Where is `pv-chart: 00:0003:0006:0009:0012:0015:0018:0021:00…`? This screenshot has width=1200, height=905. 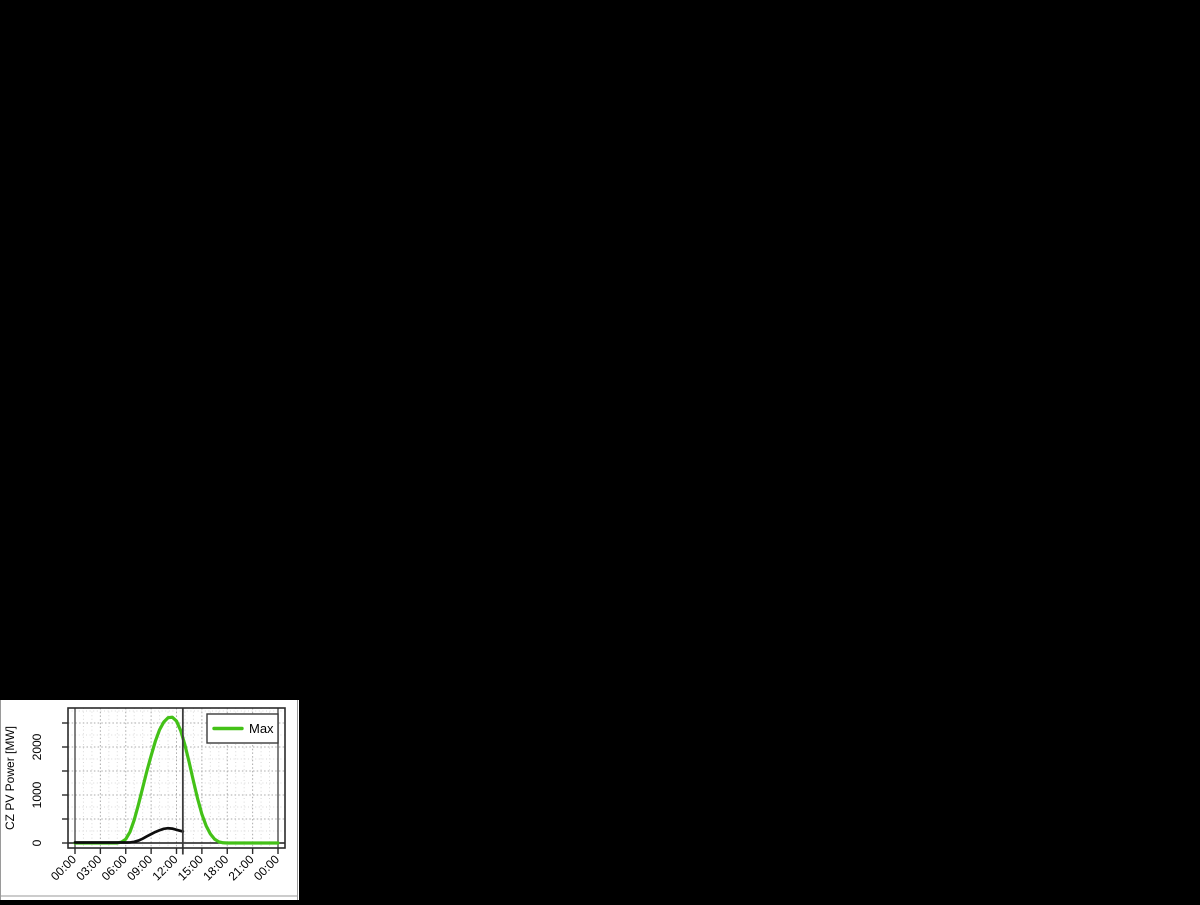 pv-chart: 00:0003:0006:0009:0012:0015:0018:0021:00… is located at coordinates (149, 800).